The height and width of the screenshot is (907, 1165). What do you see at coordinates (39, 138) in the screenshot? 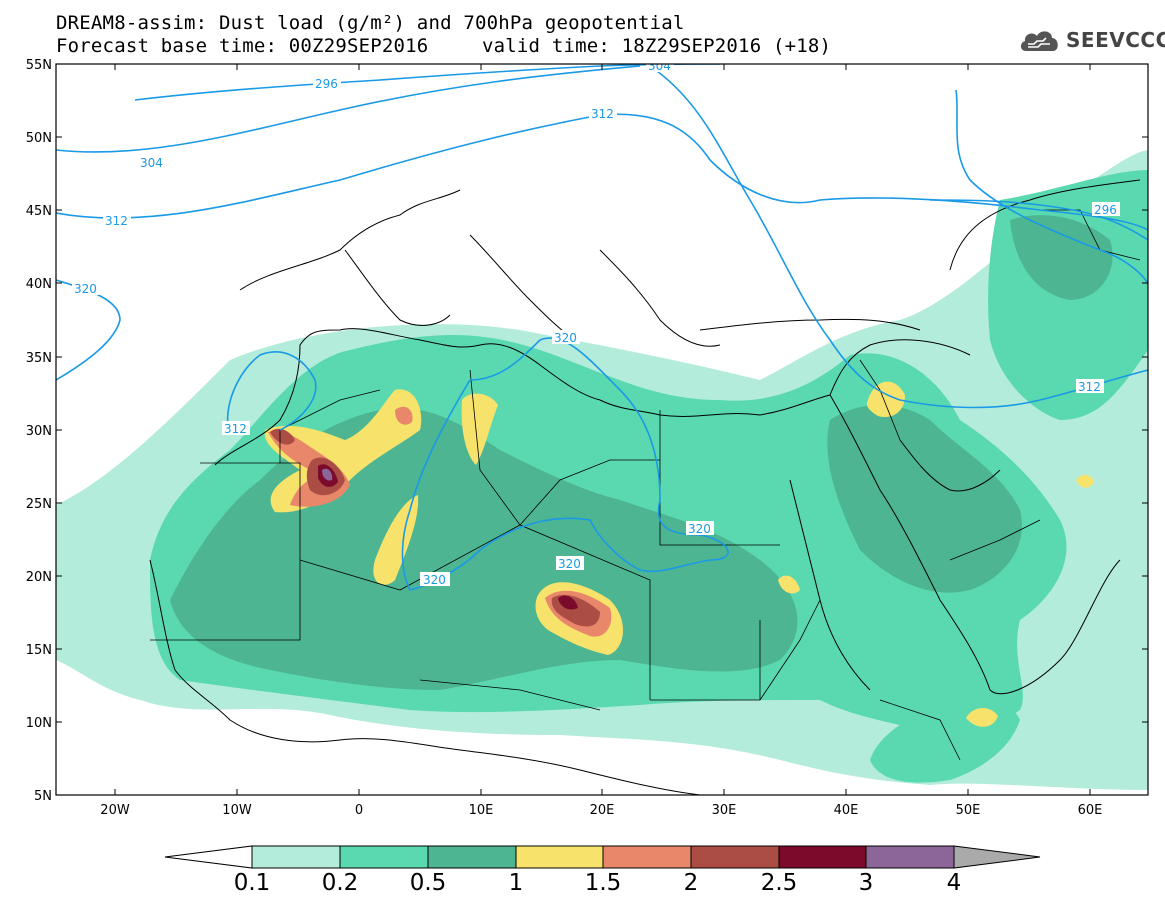
I see `lat-label: 50N` at bounding box center [39, 138].